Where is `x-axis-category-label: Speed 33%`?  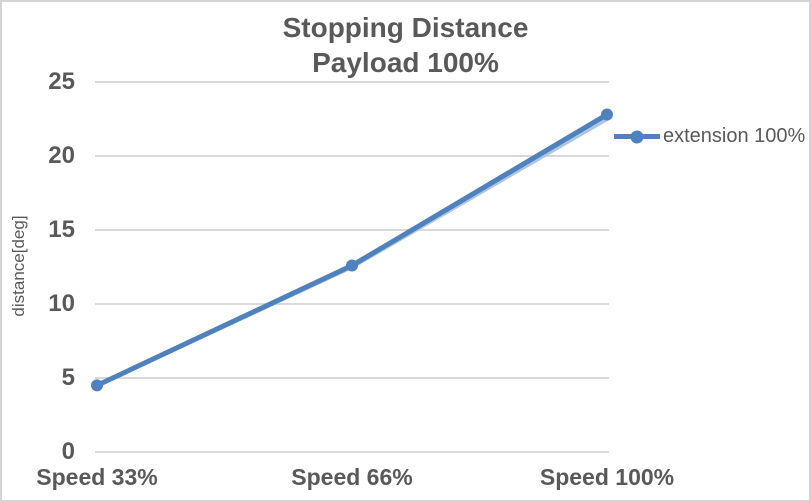
x-axis-category-label: Speed 33% is located at coordinates (97, 477).